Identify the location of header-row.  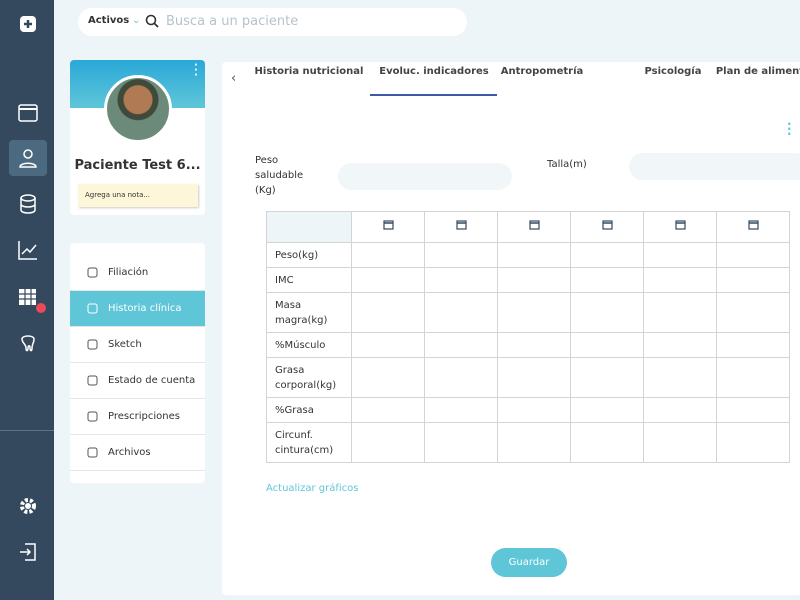
(528, 227).